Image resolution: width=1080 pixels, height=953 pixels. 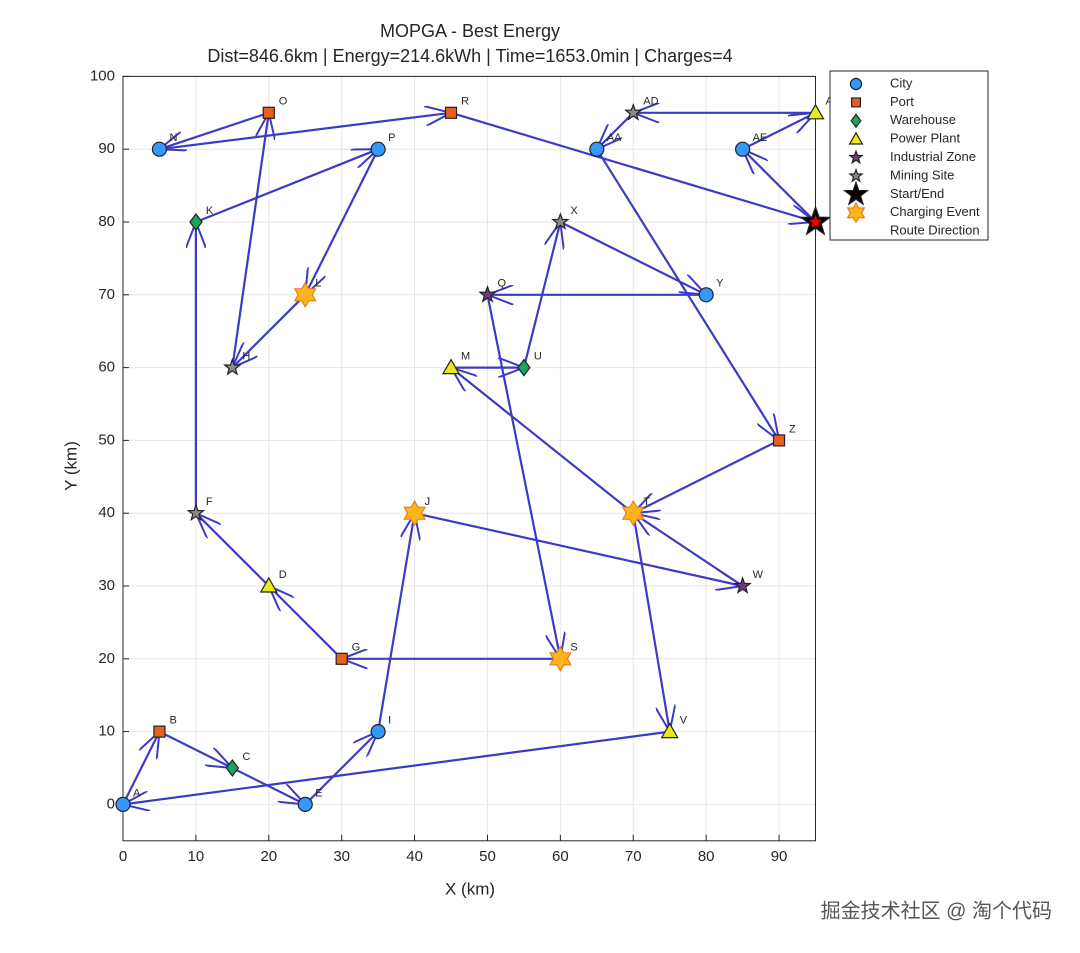 What do you see at coordinates (172, 721) in the screenshot?
I see `node-label: B` at bounding box center [172, 721].